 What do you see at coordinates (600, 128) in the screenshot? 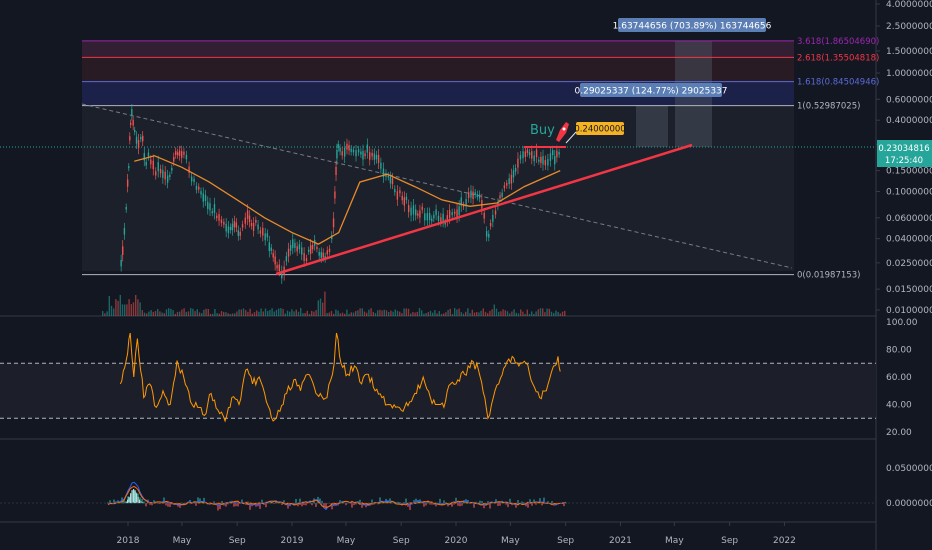
I see `target-price-box` at bounding box center [600, 128].